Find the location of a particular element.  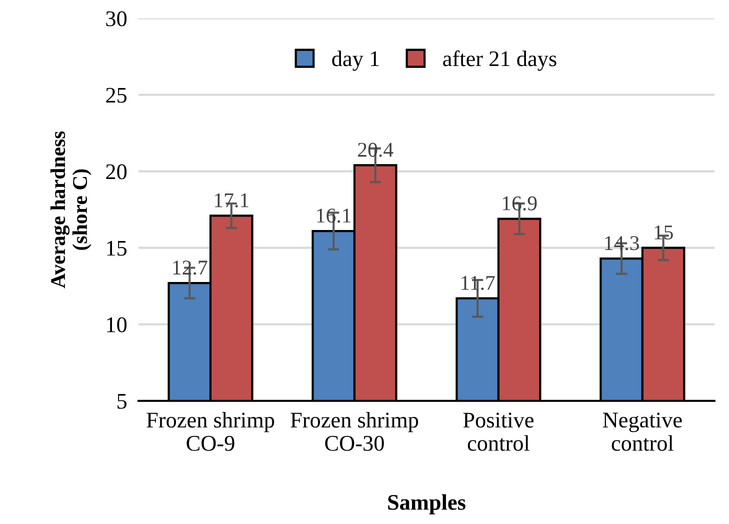

data-label: 16.9 is located at coordinates (519, 203).